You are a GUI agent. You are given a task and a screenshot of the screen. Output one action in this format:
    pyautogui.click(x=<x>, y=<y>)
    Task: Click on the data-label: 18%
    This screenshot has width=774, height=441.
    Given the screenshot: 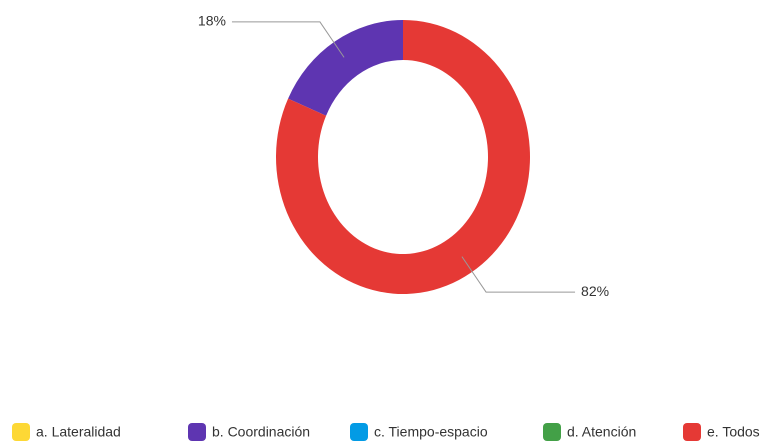 What is the action you would take?
    pyautogui.click(x=212, y=21)
    